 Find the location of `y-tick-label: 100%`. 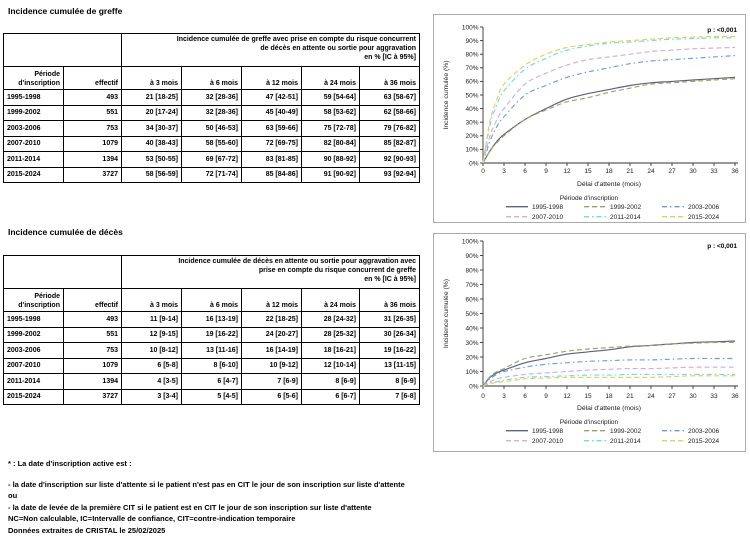

y-tick-label: 100% is located at coordinates (470, 27).